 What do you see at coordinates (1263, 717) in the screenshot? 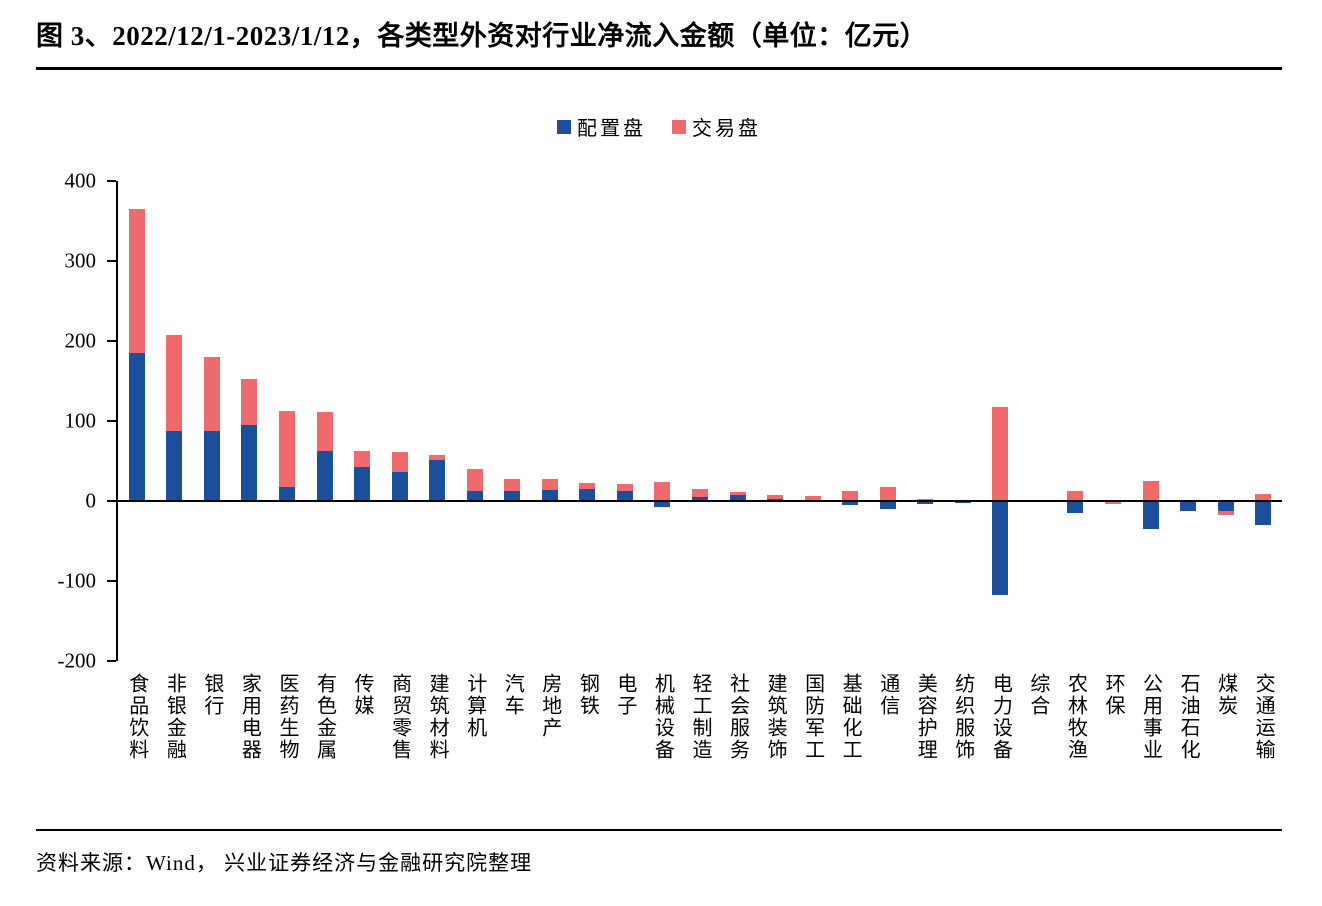
I see `category-name: 交通运输` at bounding box center [1263, 717].